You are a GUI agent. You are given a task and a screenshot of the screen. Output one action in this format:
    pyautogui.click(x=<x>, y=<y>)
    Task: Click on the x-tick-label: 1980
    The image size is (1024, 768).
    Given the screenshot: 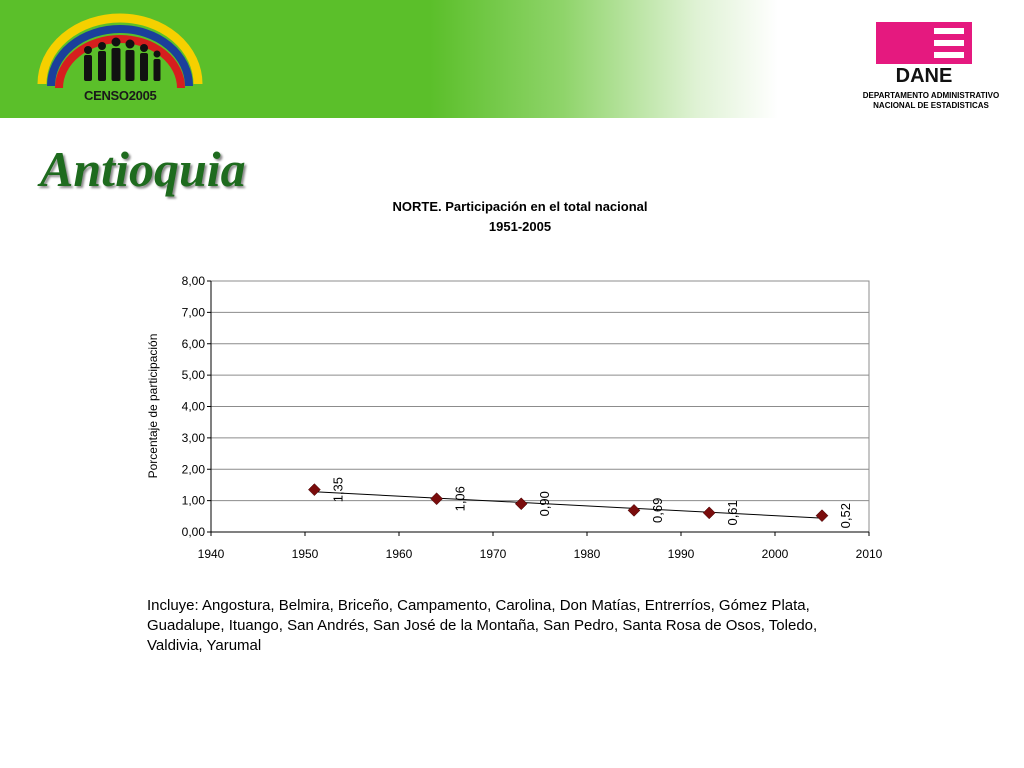 What is the action you would take?
    pyautogui.click(x=587, y=554)
    